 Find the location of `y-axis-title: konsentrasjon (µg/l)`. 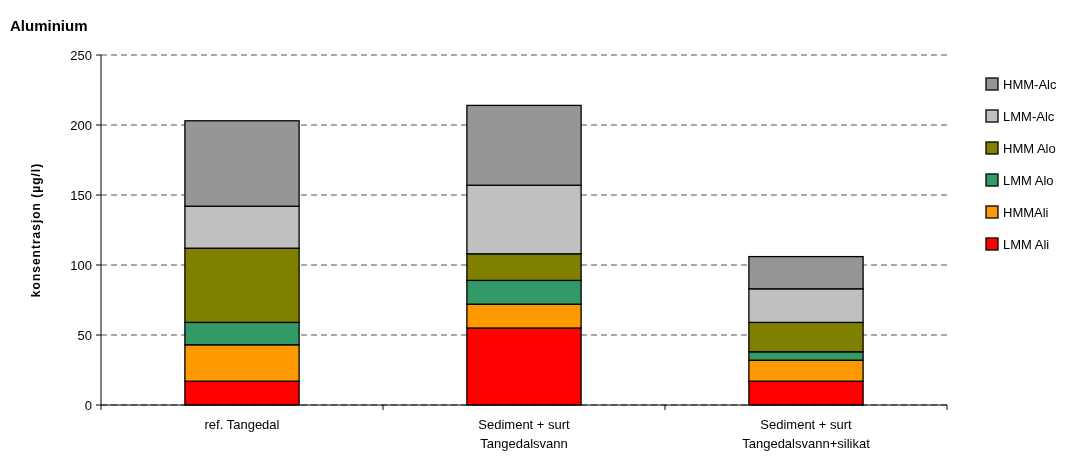

y-axis-title: konsentrasjon (µg/l) is located at coordinates (36, 230).